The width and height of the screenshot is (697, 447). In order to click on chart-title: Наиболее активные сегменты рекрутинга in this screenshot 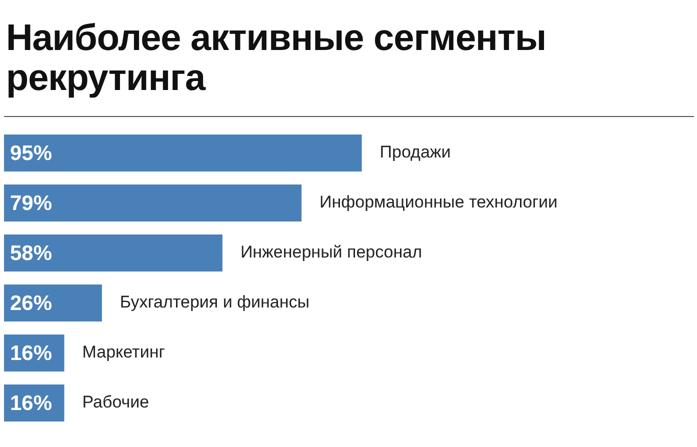, I will do `click(277, 57)`.